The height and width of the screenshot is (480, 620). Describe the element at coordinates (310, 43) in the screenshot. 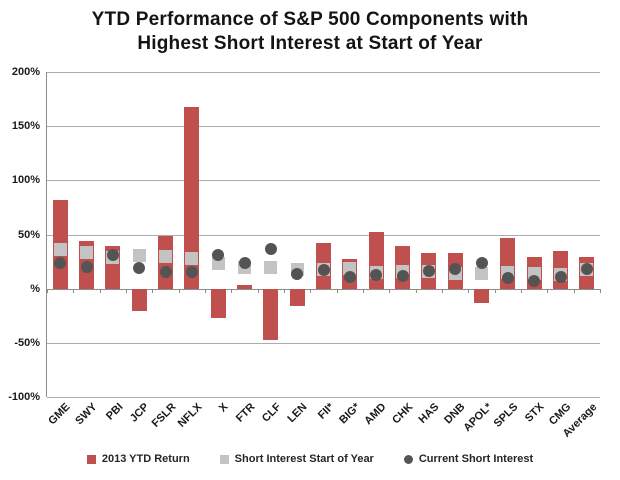

I see `chart-title-line2: Highest Short Interest at Start of Year` at that location.